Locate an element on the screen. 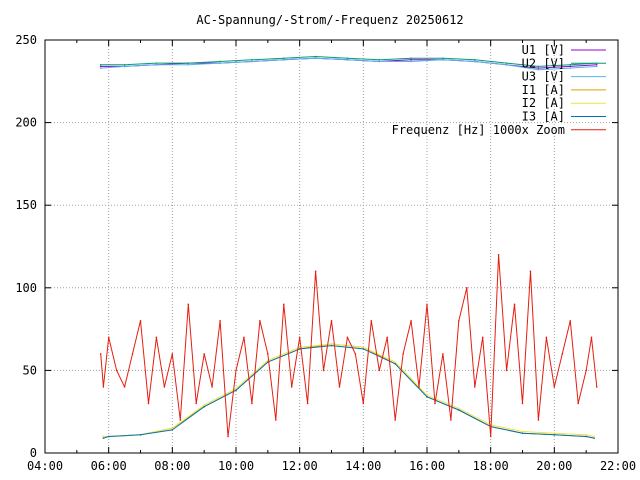 The width and height of the screenshot is (640, 480). legend-label: U3 [V] is located at coordinates (543, 77).